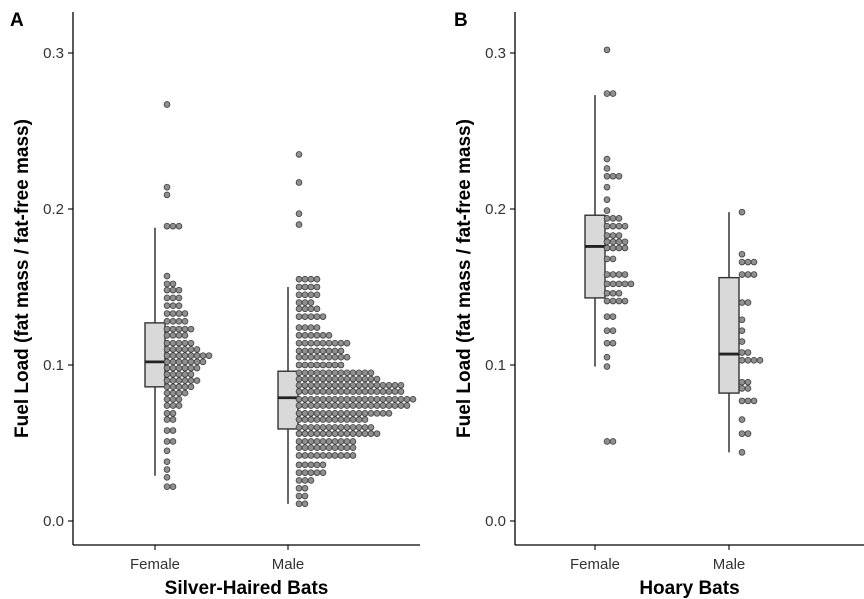 The width and height of the screenshot is (864, 599). Describe the element at coordinates (495, 365) in the screenshot. I see `y-tick-label: 0.1` at that location.